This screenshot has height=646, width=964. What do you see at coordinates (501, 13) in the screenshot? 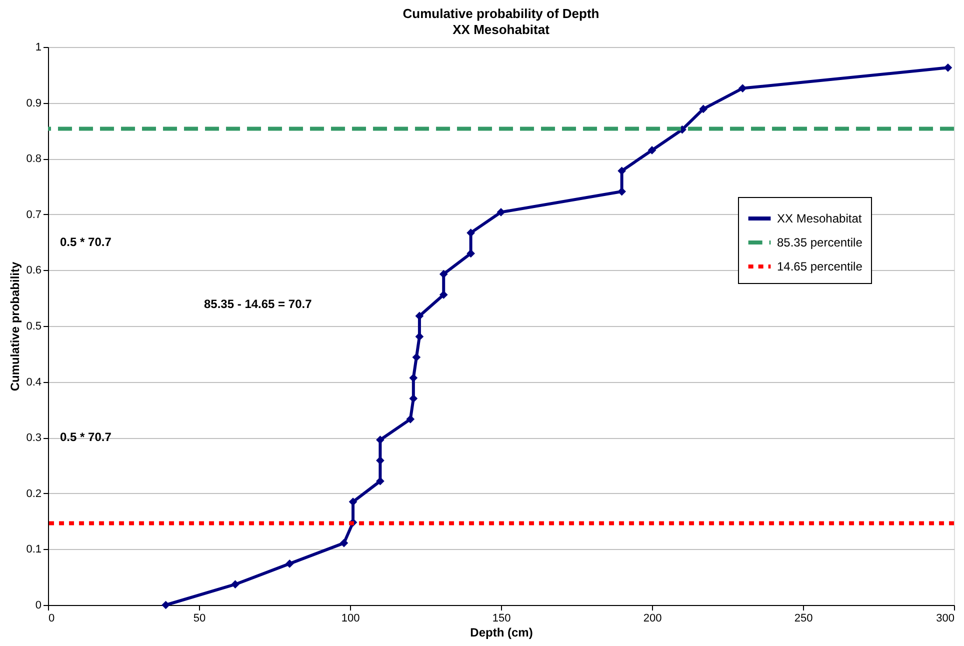
I see `chart-title: Cumulative probability of Depth` at bounding box center [501, 13].